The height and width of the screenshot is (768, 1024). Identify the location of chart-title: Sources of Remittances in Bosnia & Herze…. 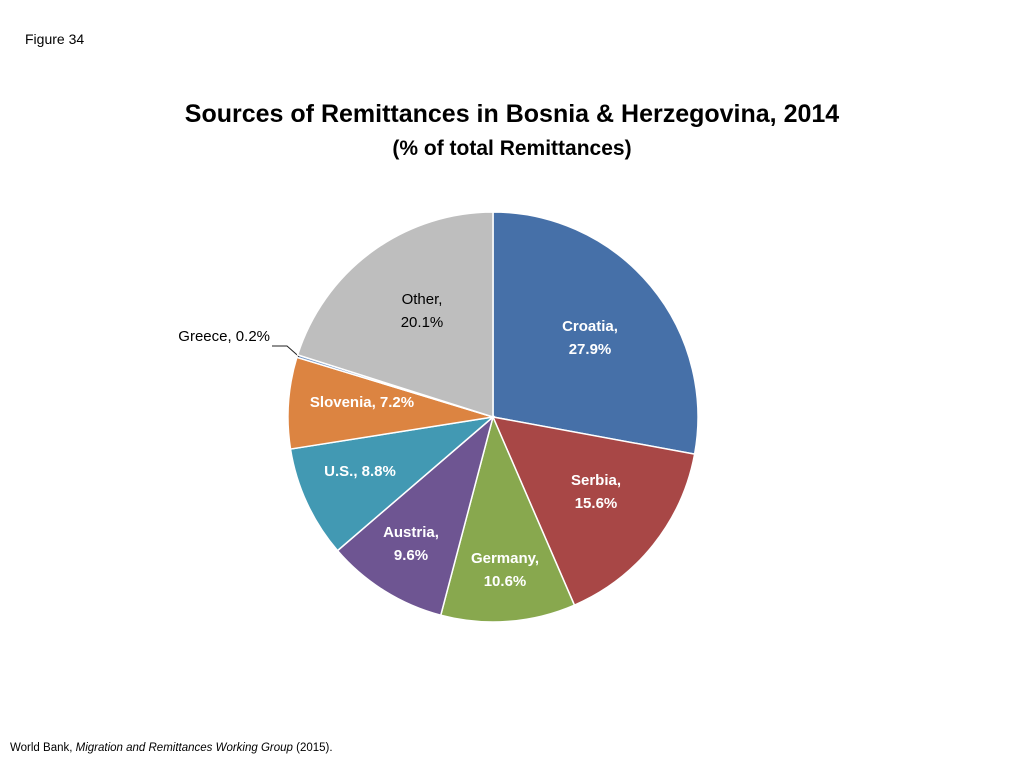
(512, 114).